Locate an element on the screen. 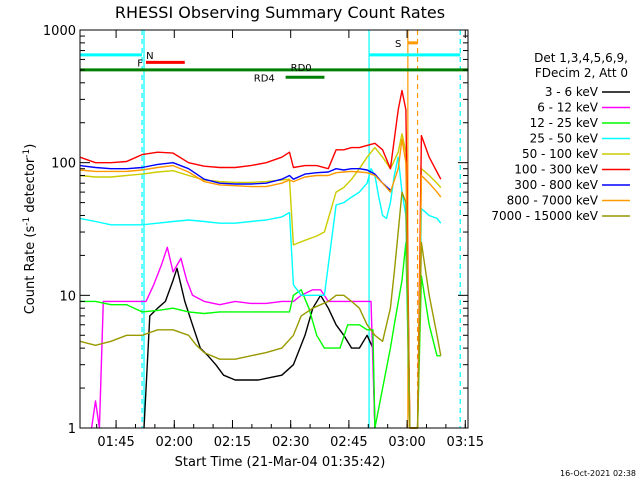  x-tick-label-0: 01:45 is located at coordinates (115, 442).